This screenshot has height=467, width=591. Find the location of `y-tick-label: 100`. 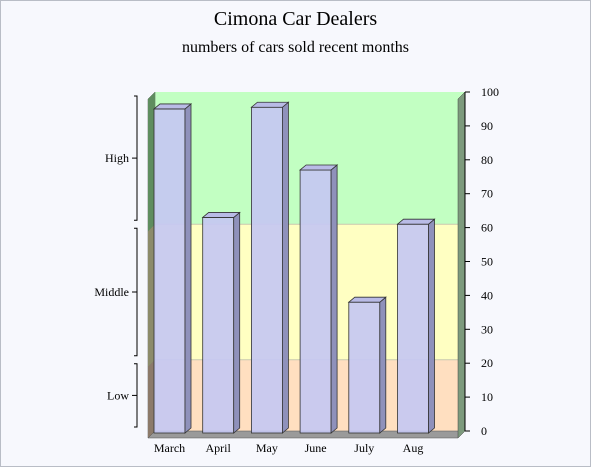

y-tick-label: 100 is located at coordinates (490, 92).